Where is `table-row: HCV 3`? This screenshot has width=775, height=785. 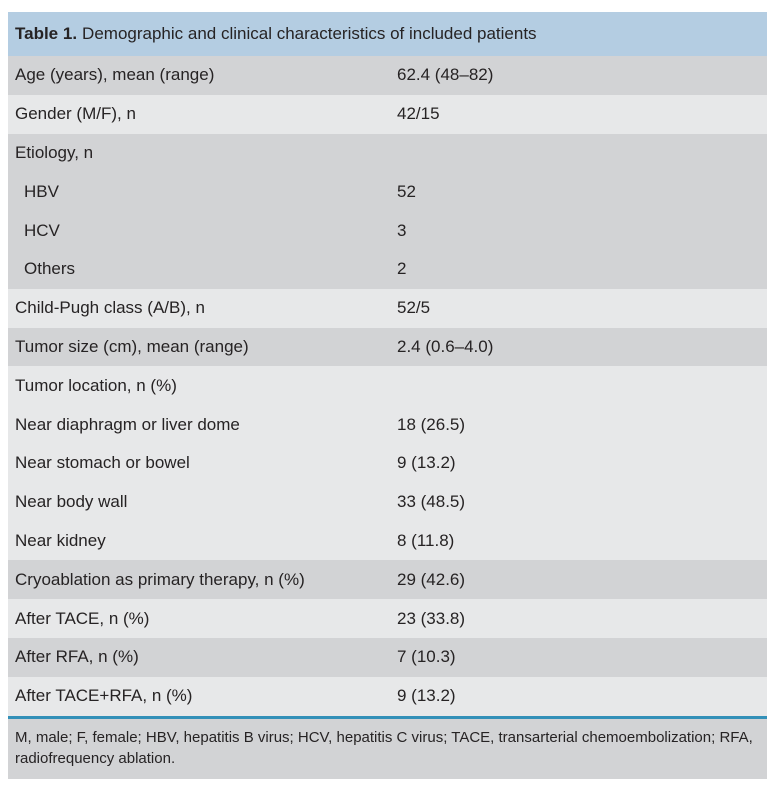
table-row: HCV 3 is located at coordinates (387, 230).